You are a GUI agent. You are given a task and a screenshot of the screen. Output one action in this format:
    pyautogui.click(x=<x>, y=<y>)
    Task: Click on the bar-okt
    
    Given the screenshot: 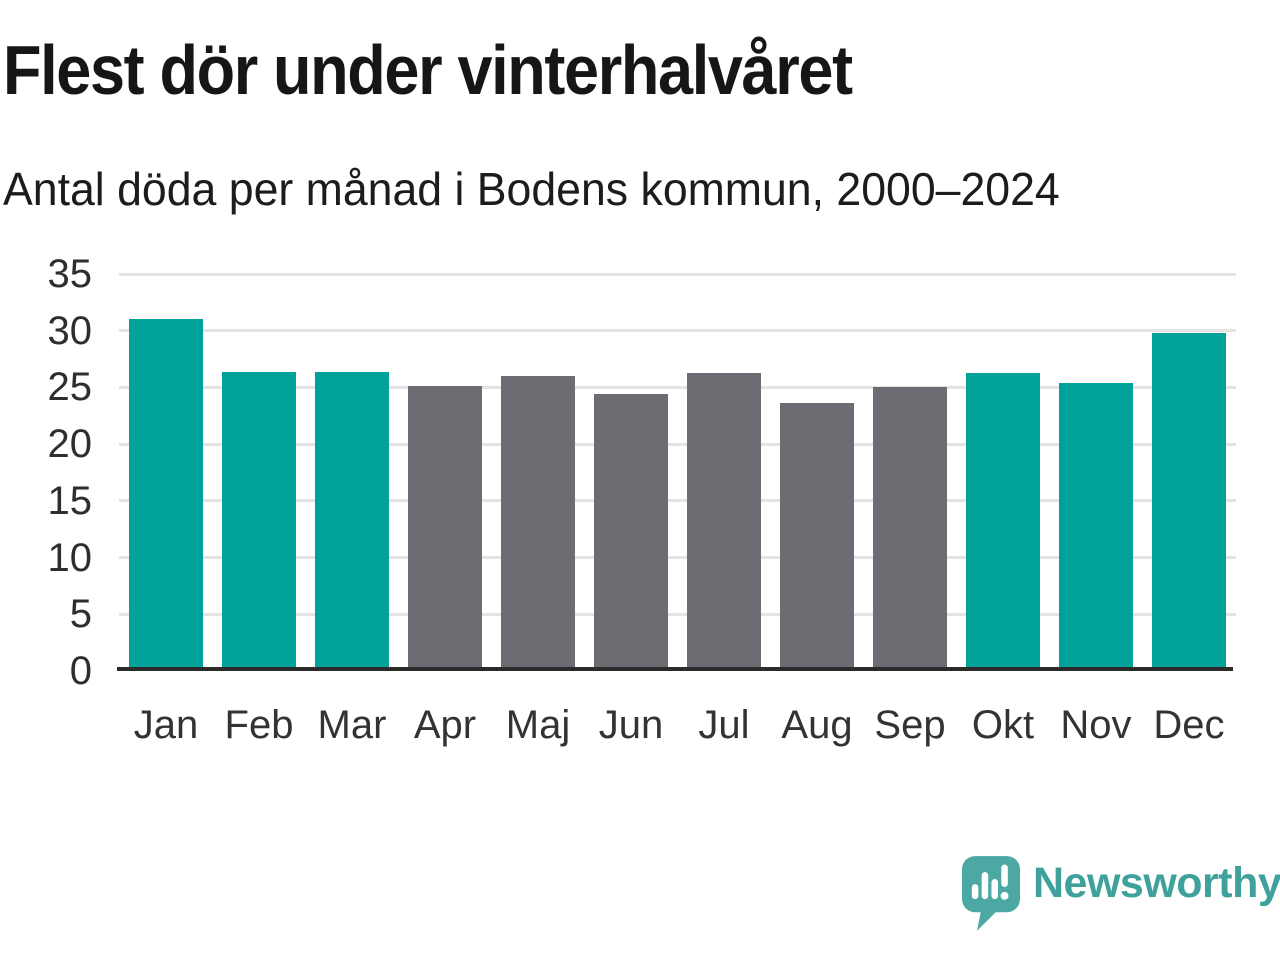 What is the action you would take?
    pyautogui.click(x=1003, y=521)
    